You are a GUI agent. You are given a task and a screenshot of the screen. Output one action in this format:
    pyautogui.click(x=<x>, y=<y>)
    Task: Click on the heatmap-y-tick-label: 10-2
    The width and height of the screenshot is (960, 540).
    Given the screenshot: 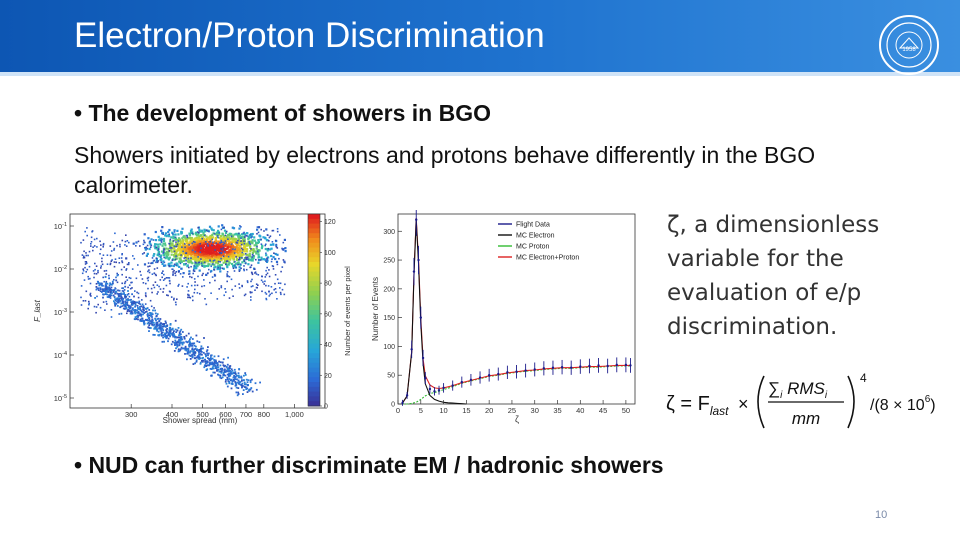 What is the action you would take?
    pyautogui.click(x=60, y=269)
    